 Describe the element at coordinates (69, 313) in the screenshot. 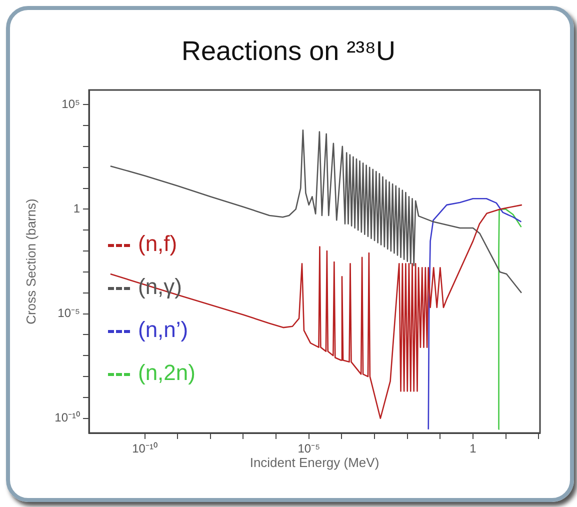

I see `y-tick-label: 10⁻⁵` at that location.